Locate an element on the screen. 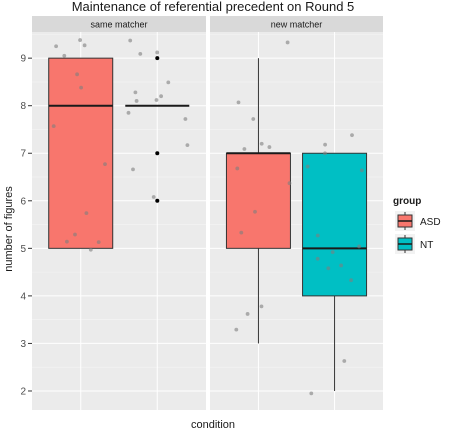 Image resolution: width=453 pixels, height=432 pixels. legend: group ASD NT is located at coordinates (417, 225).